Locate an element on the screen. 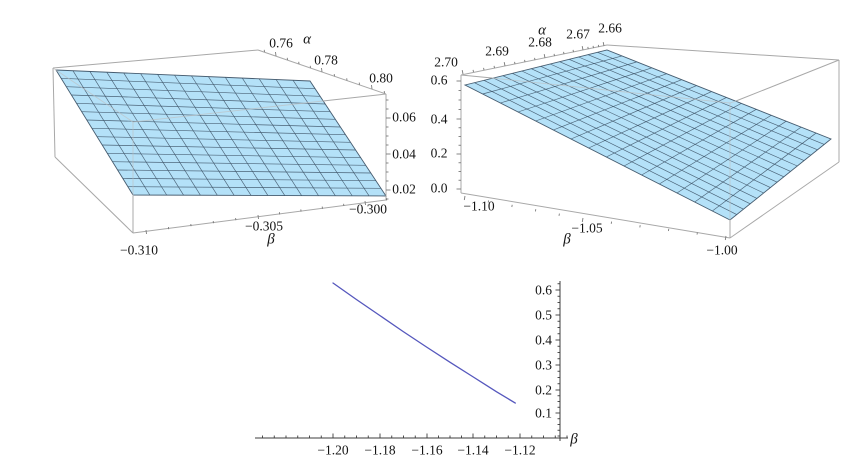 The width and height of the screenshot is (855, 464). tick-label: −1.16 is located at coordinates (426, 449).